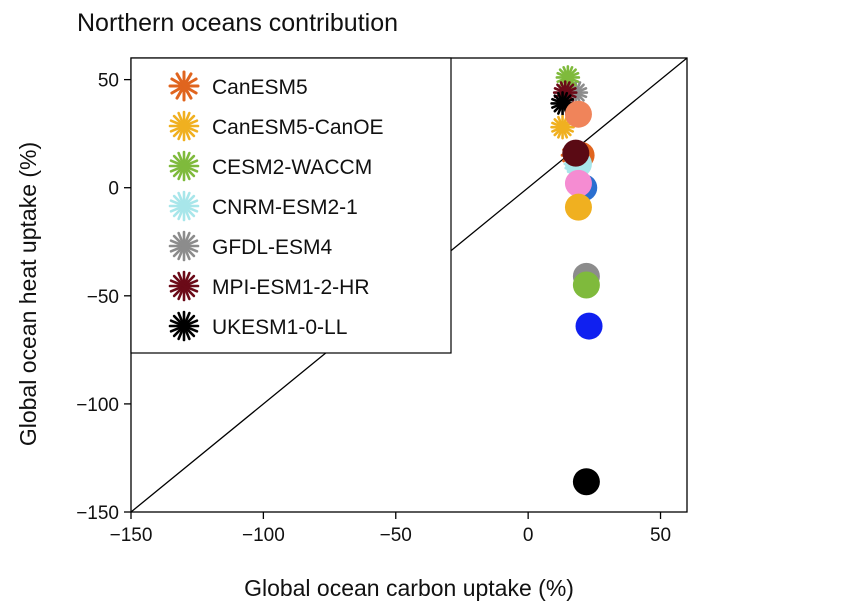 This screenshot has height=610, width=855. What do you see at coordinates (660, 535) in the screenshot?
I see `x-tick-label: 50` at bounding box center [660, 535].